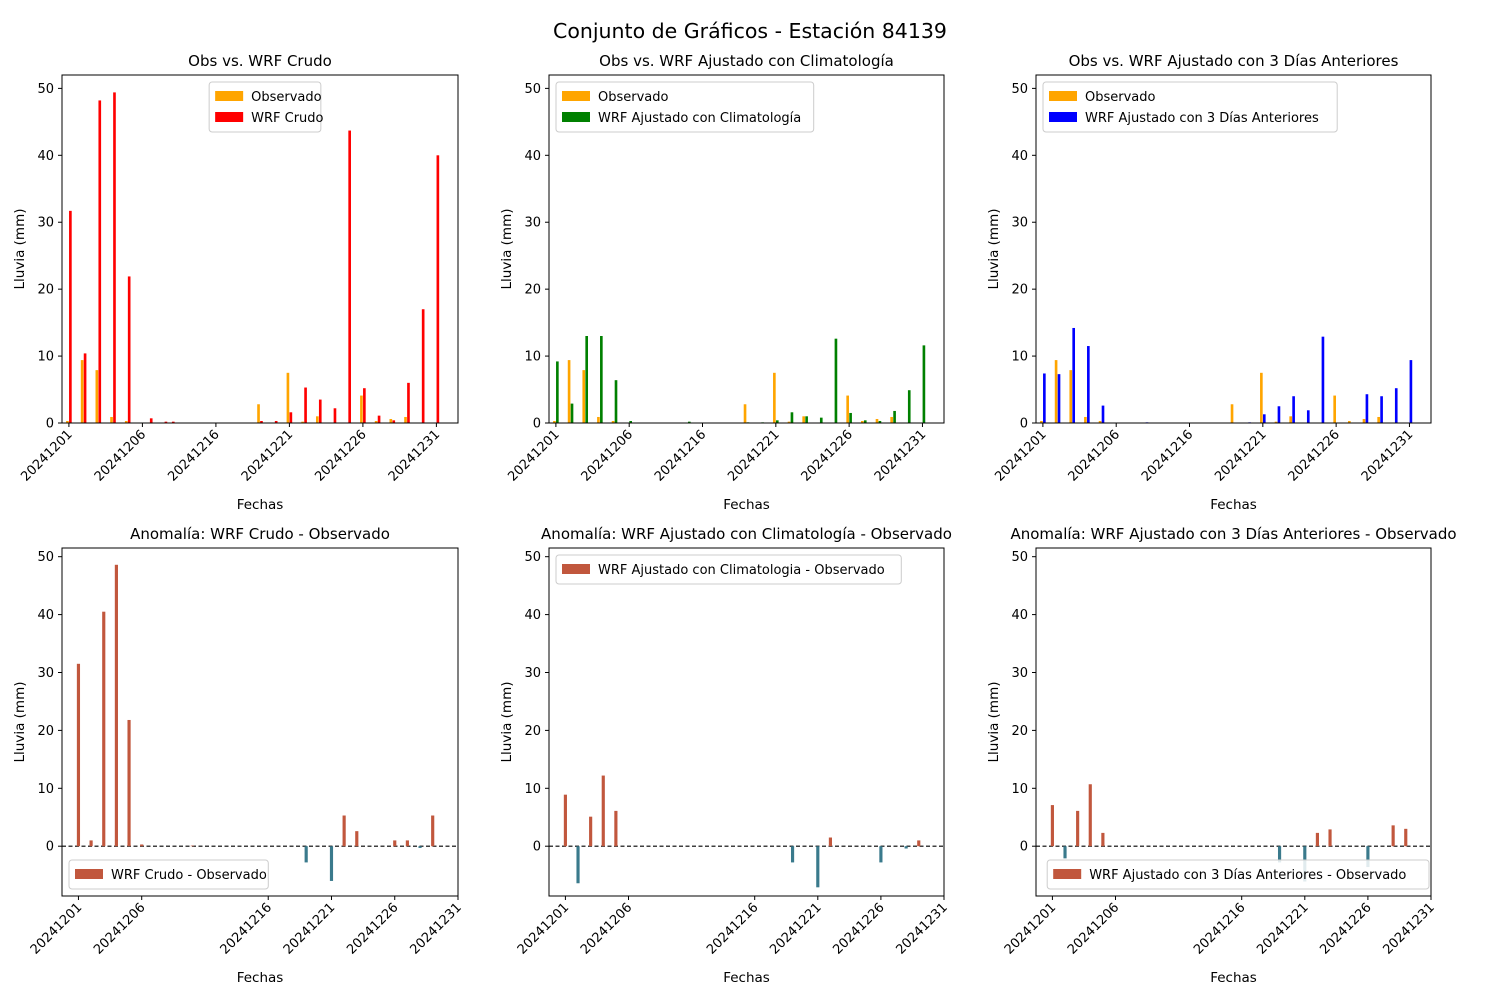 The height and width of the screenshot is (1000, 1500). Describe the element at coordinates (685, 107) in the screenshot. I see `legend: Observado WRF Ajustado con Climatología` at that location.